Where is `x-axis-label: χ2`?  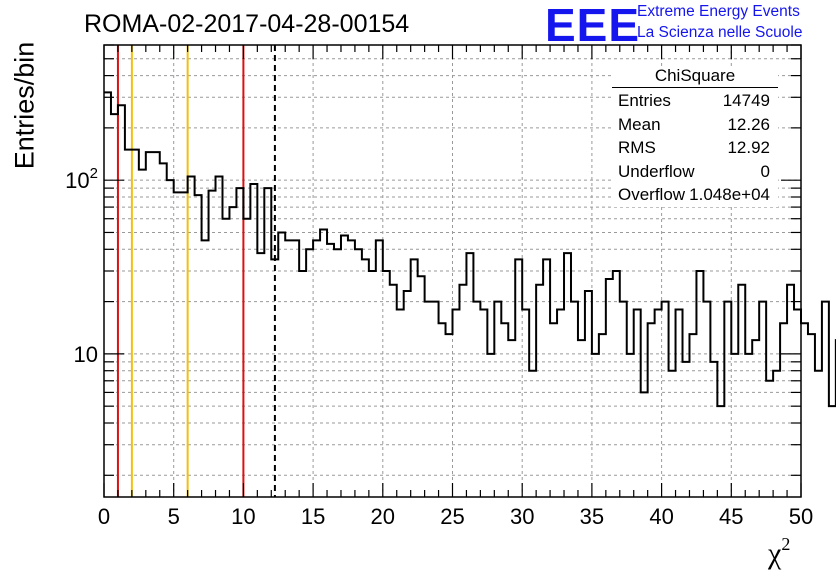 x-axis-label: χ2 is located at coordinates (779, 552).